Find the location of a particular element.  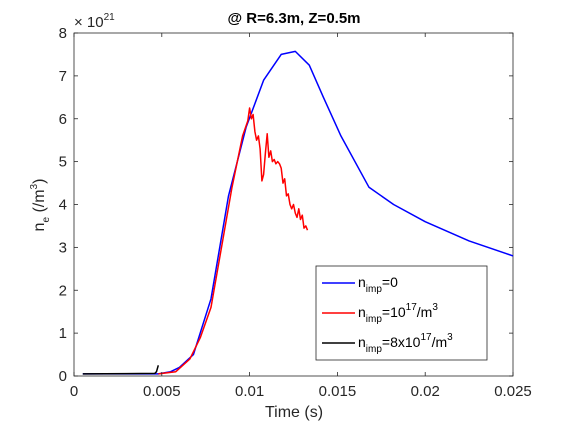

legend-label: nimp=0 is located at coordinates (378, 284).